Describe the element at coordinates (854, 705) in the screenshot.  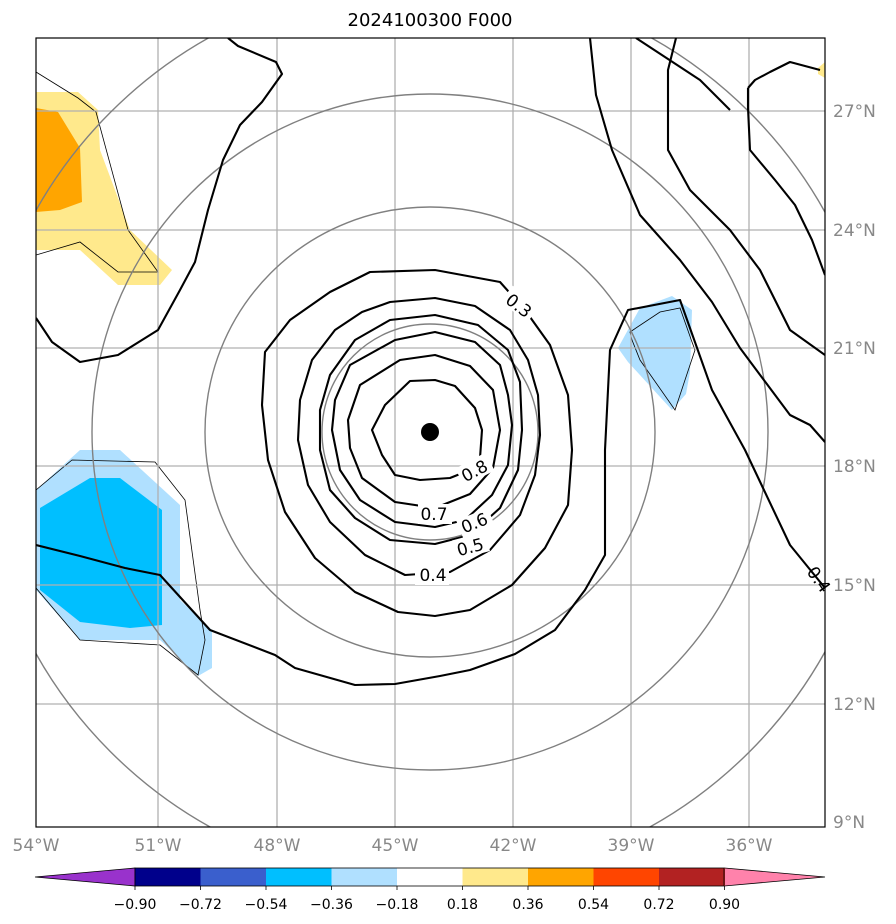
I see `lat-label: 12°N` at that location.